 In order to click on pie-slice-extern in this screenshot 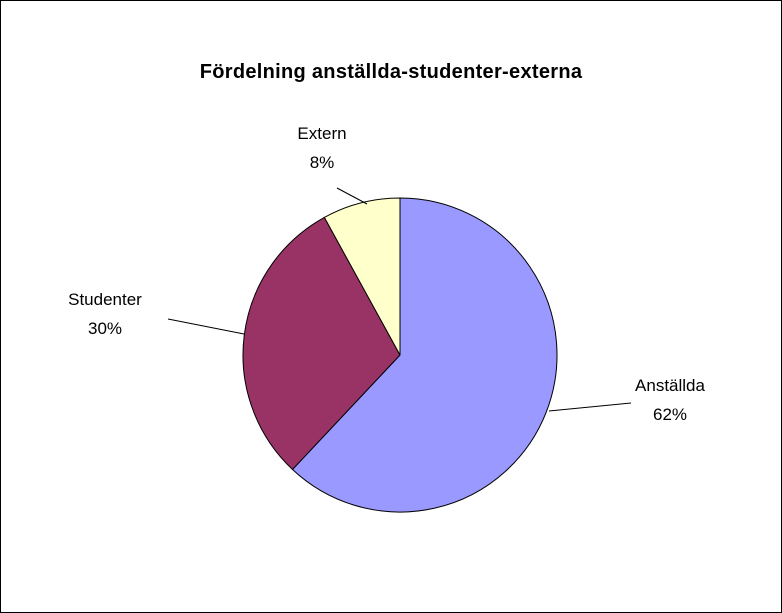, I will do `click(362, 276)`.